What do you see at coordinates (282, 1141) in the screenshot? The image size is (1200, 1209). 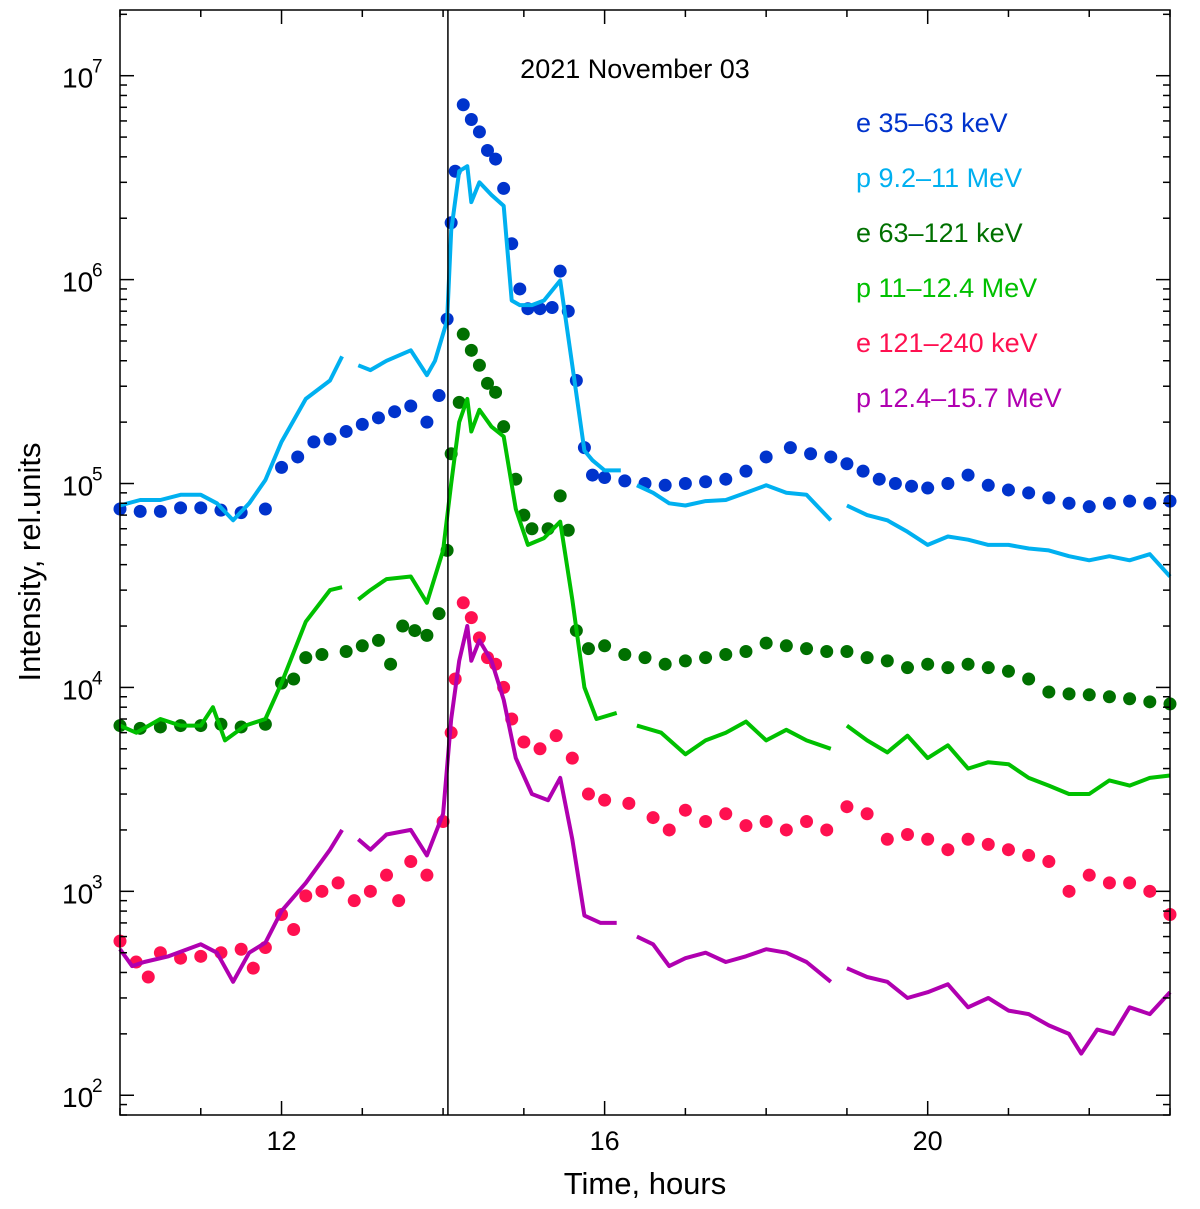 I see `x-tick-label: 12` at bounding box center [282, 1141].